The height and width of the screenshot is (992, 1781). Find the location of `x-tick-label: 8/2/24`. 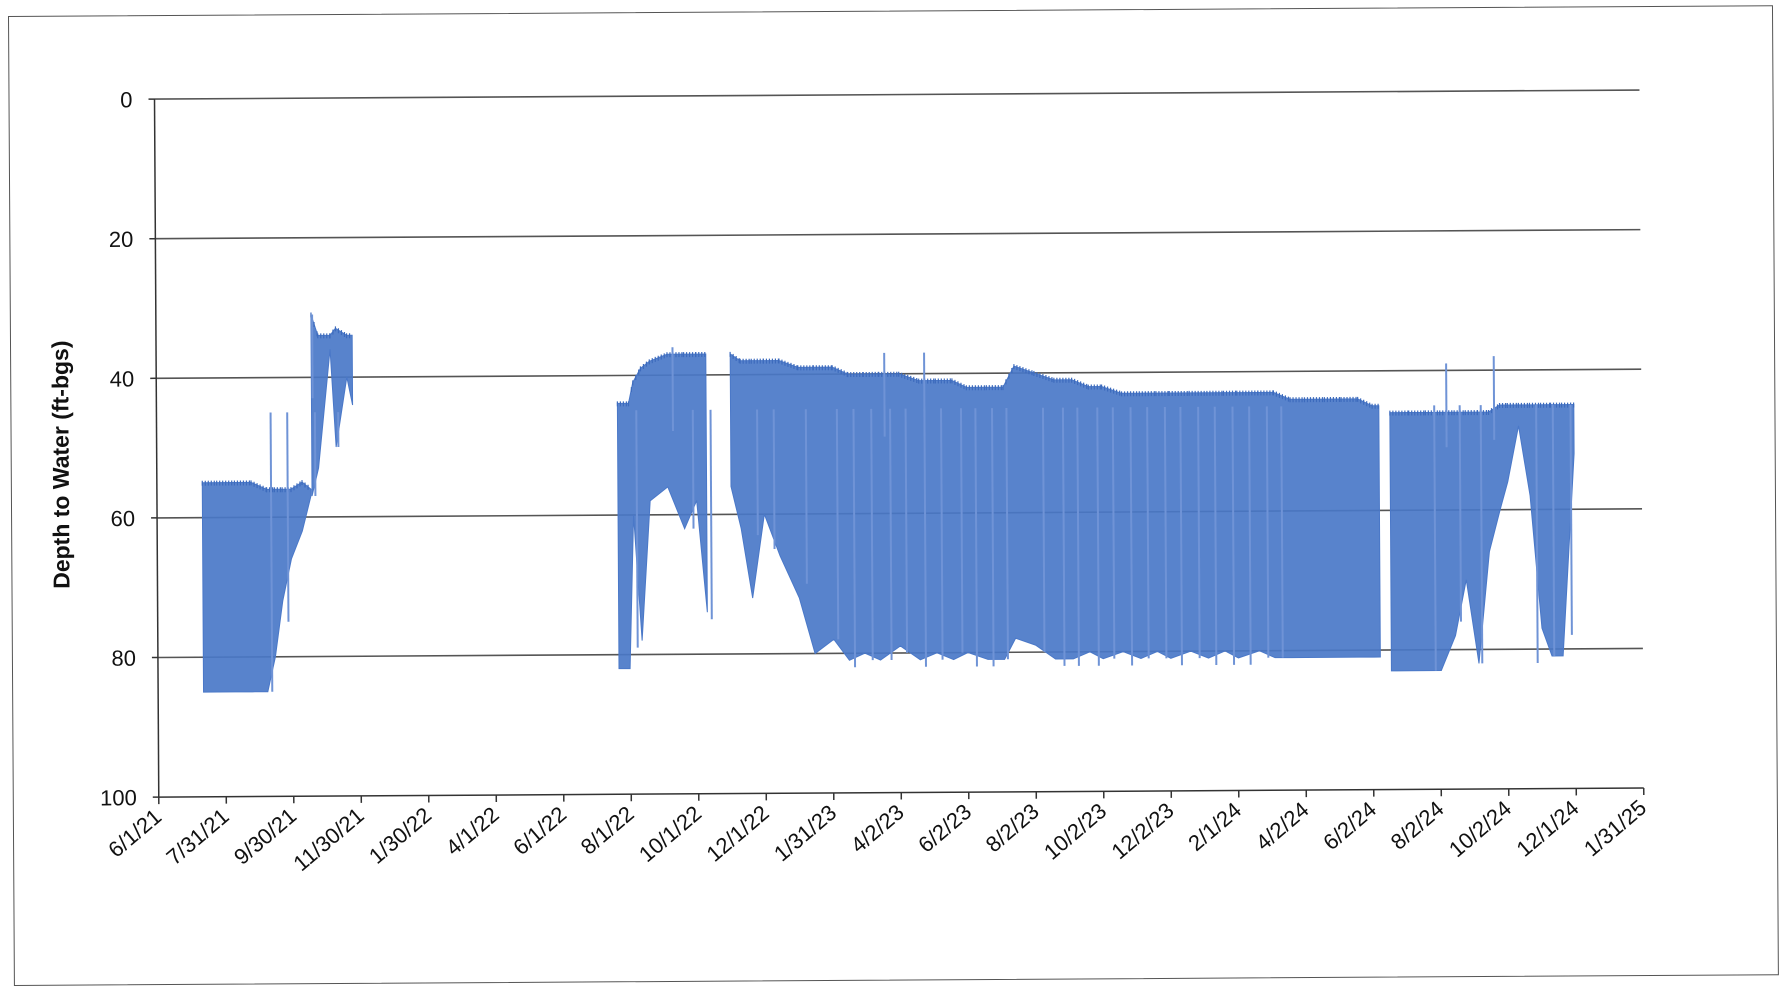

x-tick-label: 8/2/24 is located at coordinates (1417, 825).